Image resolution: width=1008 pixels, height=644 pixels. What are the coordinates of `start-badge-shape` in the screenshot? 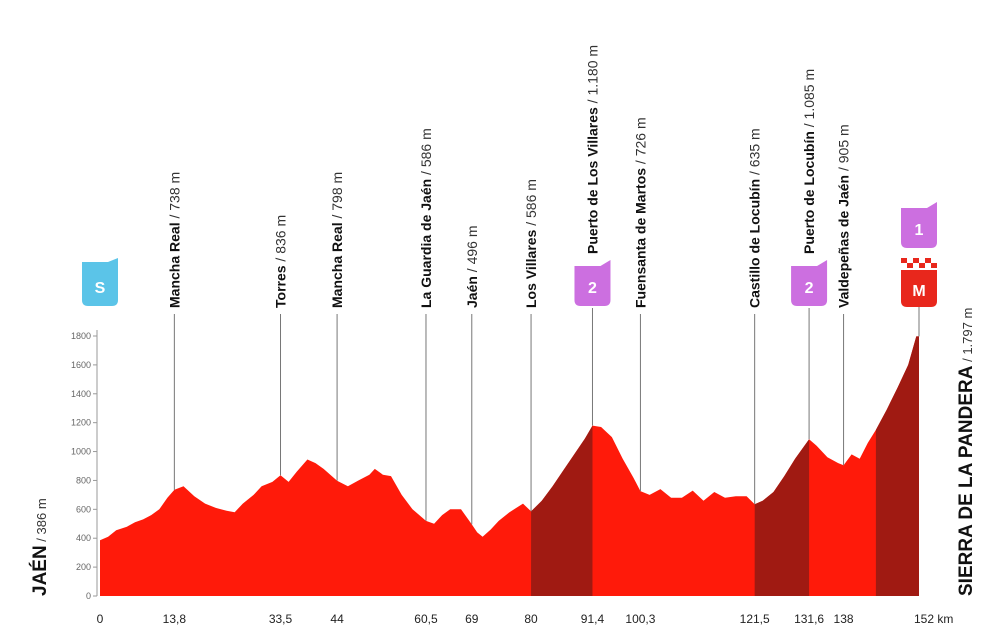 It's located at (100, 282).